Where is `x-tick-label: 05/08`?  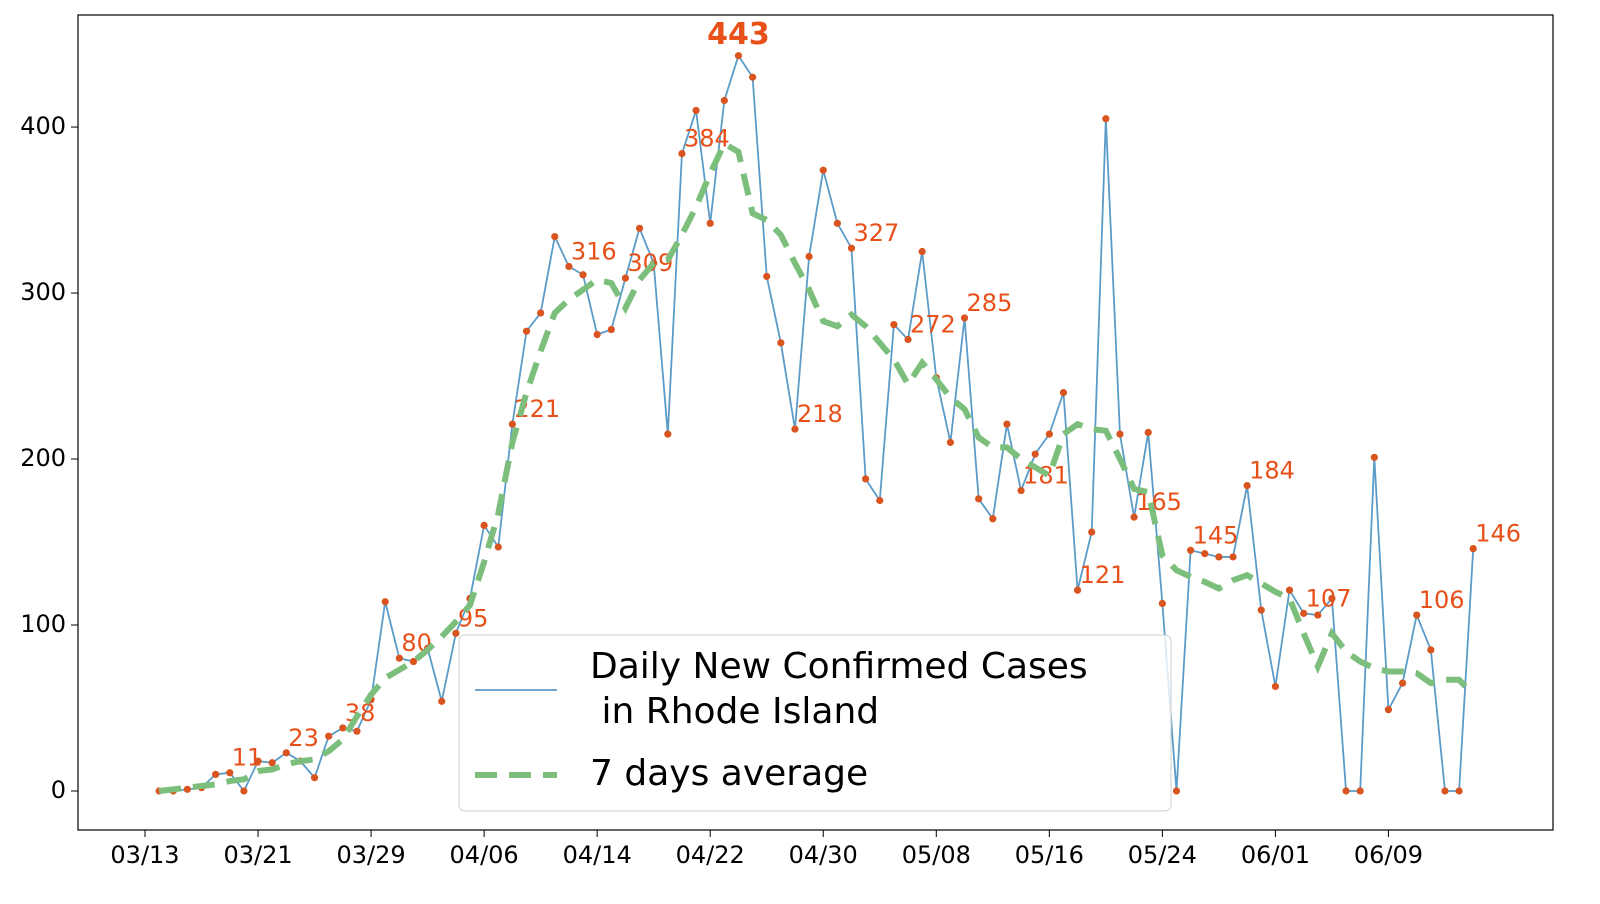 x-tick-label: 05/08 is located at coordinates (936, 855).